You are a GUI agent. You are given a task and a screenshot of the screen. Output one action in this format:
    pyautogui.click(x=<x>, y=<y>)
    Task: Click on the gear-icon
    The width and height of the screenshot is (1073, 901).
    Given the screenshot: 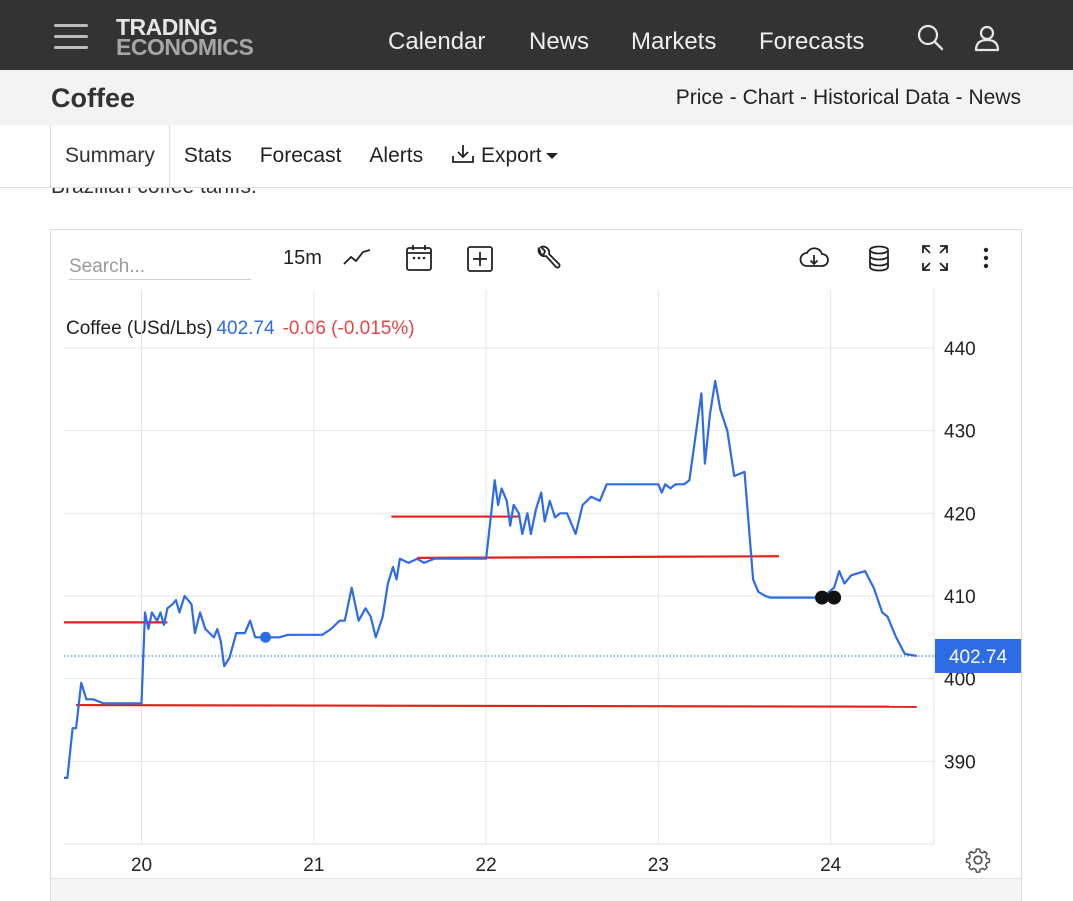 What is the action you would take?
    pyautogui.click(x=978, y=860)
    